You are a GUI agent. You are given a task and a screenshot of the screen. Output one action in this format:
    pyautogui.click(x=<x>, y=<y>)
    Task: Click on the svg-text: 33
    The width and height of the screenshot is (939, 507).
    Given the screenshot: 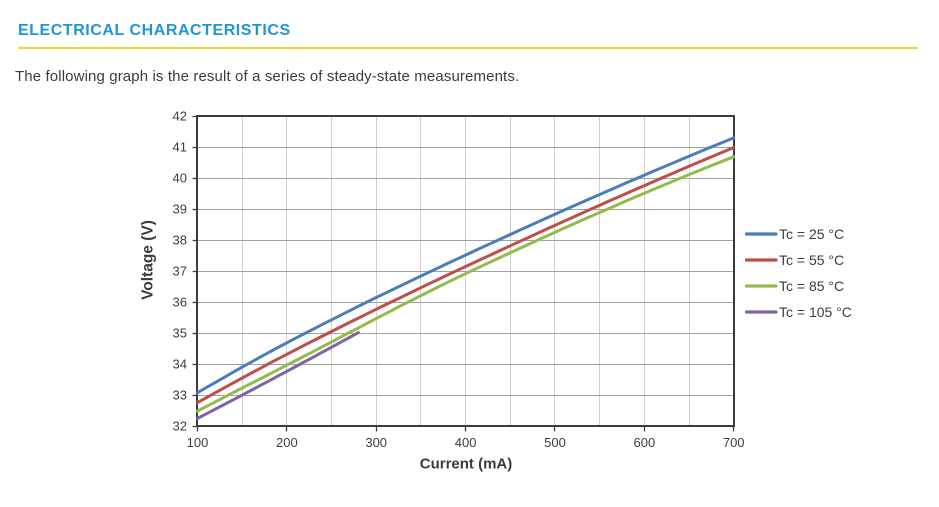 What is the action you would take?
    pyautogui.click(x=180, y=394)
    